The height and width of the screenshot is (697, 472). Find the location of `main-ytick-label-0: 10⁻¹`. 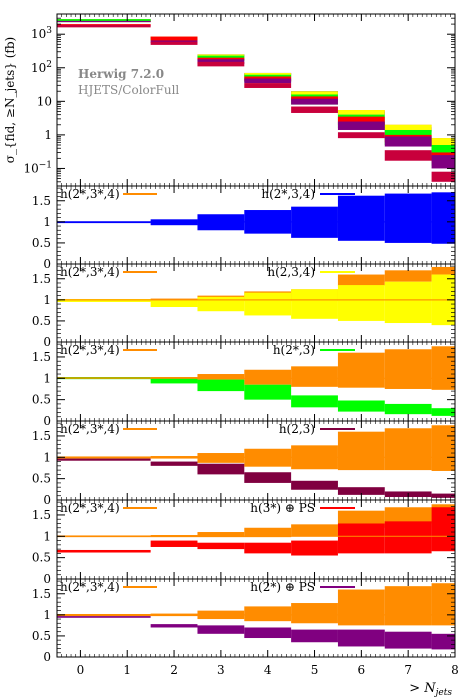

main-ytick-label-0: 10⁻¹ is located at coordinates (37, 167).